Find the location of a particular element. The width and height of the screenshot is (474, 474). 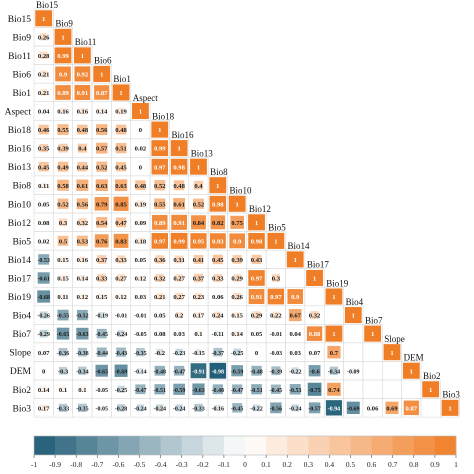

cell-value: 0.22 is located at coordinates (276, 316).